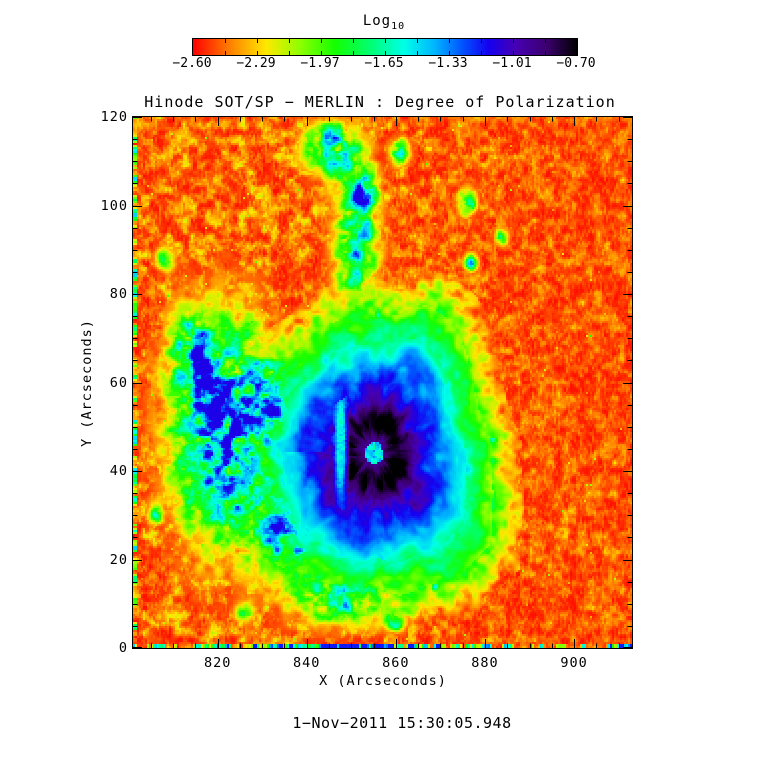 The width and height of the screenshot is (766, 768). Describe the element at coordinates (574, 663) in the screenshot. I see `x-tick-label: 900` at that location.